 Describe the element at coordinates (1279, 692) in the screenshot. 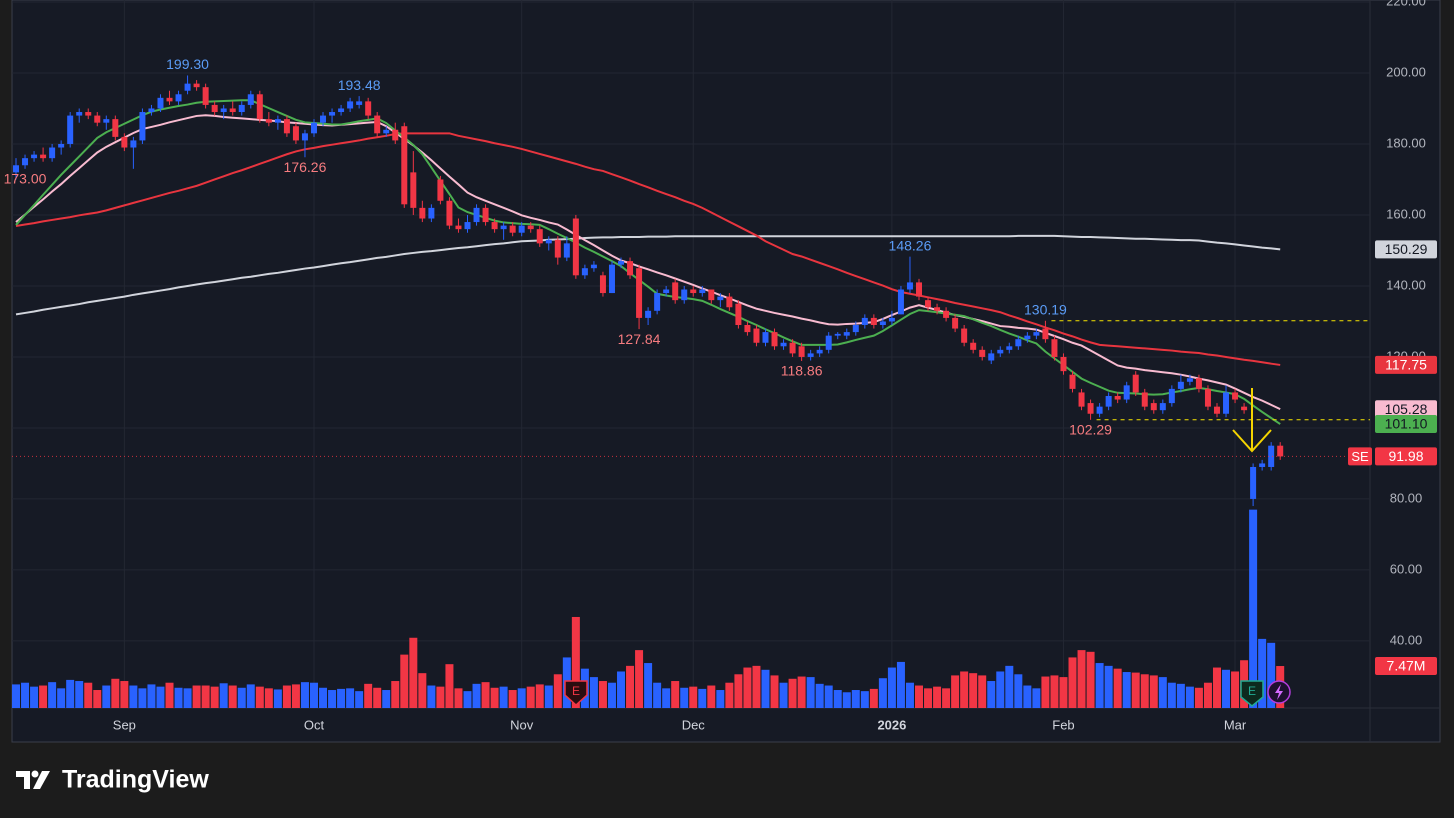

I see `dividend-icon` at that location.